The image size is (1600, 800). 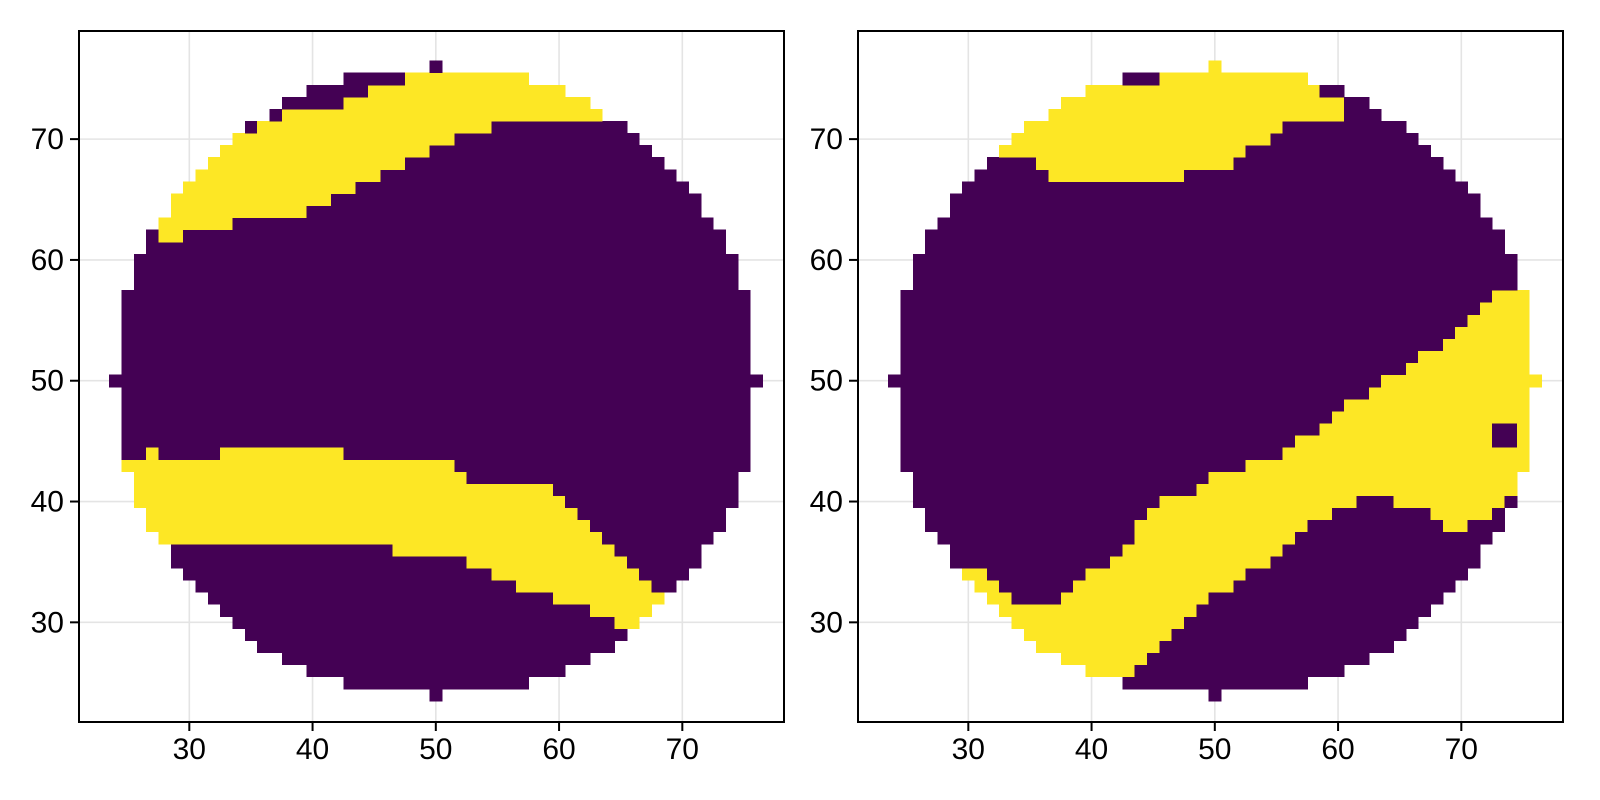 I want to click on x-tick-label: 50, so click(x=1214, y=749).